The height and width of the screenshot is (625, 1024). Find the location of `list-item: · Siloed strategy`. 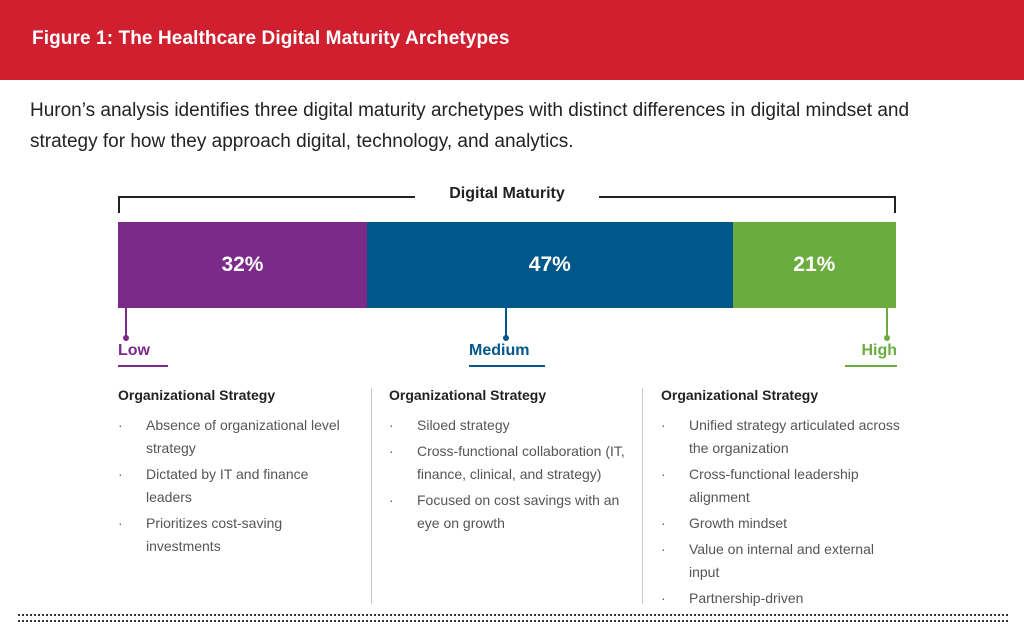

list-item: · Siloed strategy is located at coordinates (509, 425).